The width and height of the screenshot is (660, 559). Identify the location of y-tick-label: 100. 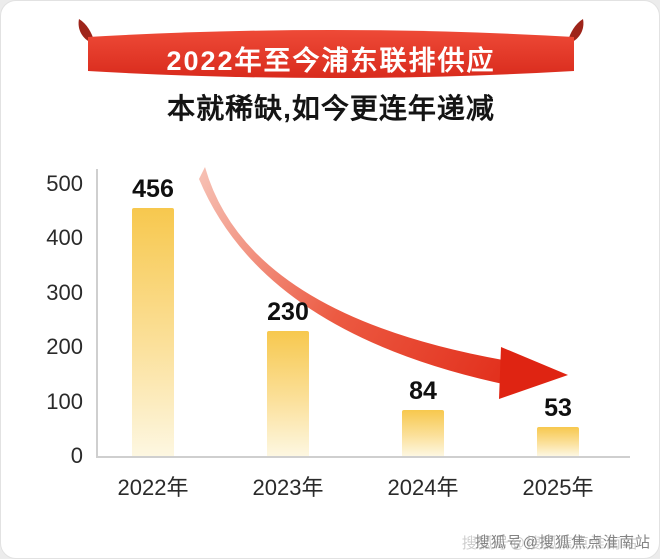
(64, 401).